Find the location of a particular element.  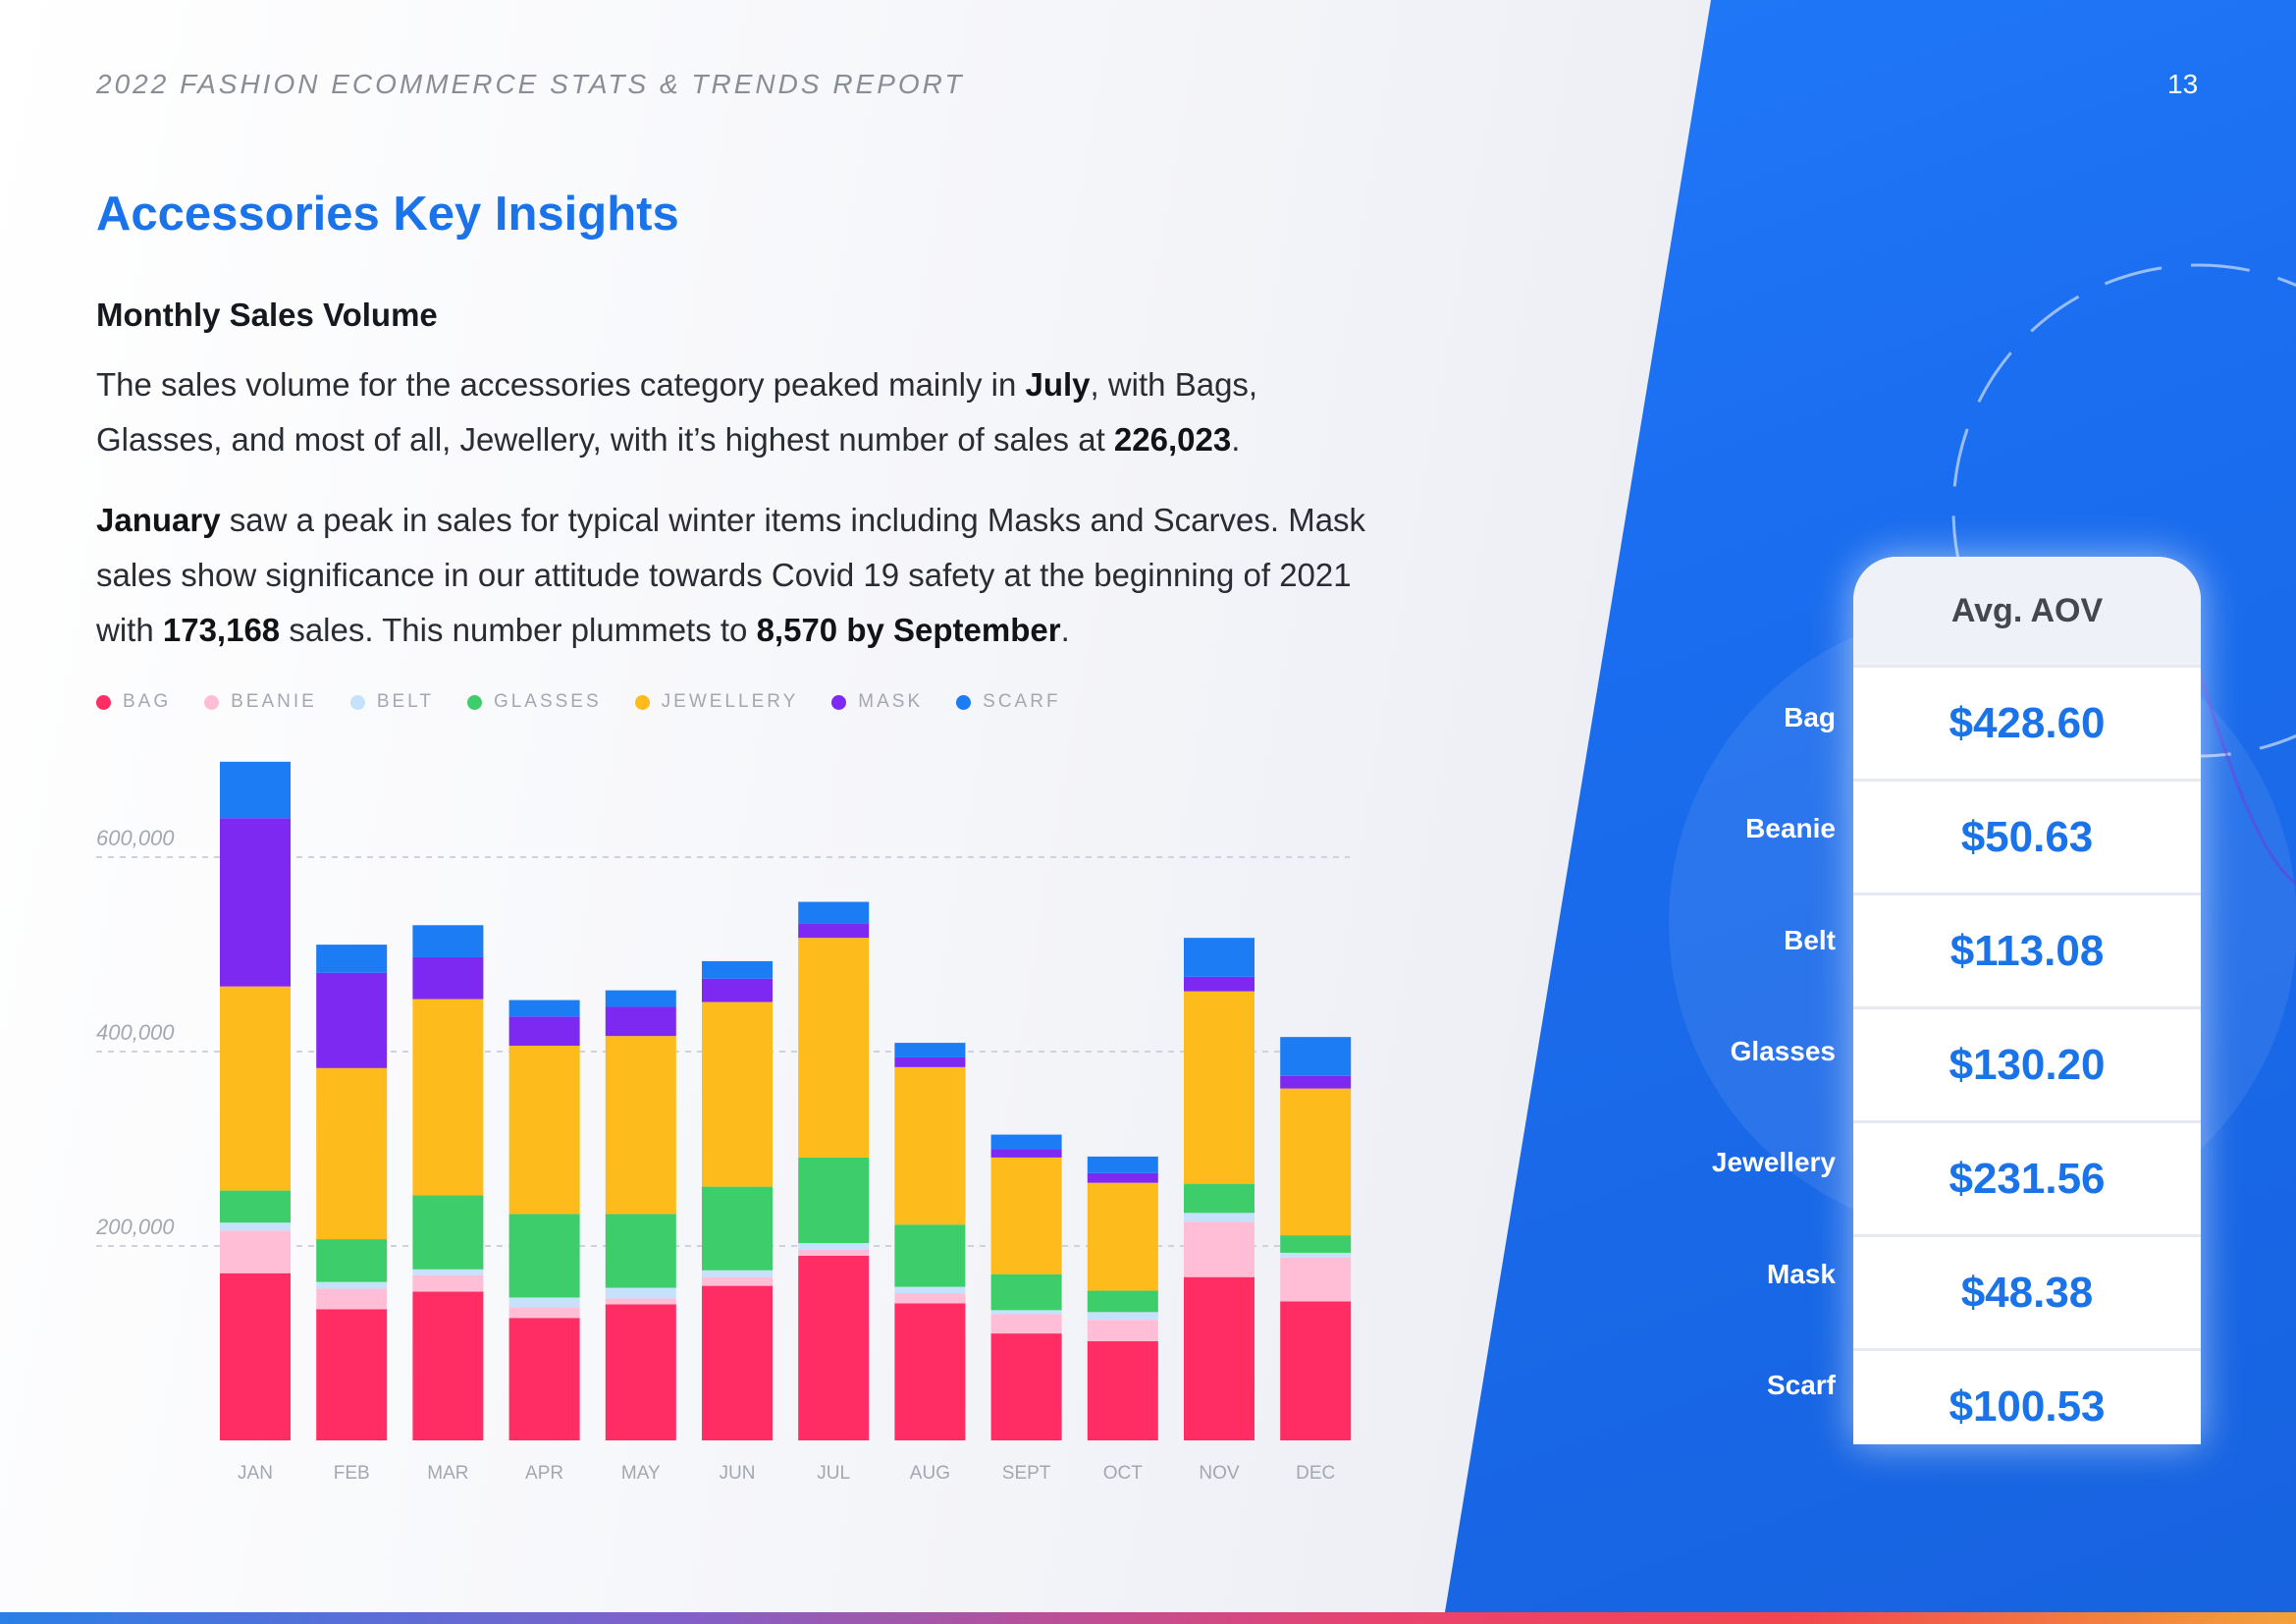

x-tick-label: MAR is located at coordinates (447, 1473).